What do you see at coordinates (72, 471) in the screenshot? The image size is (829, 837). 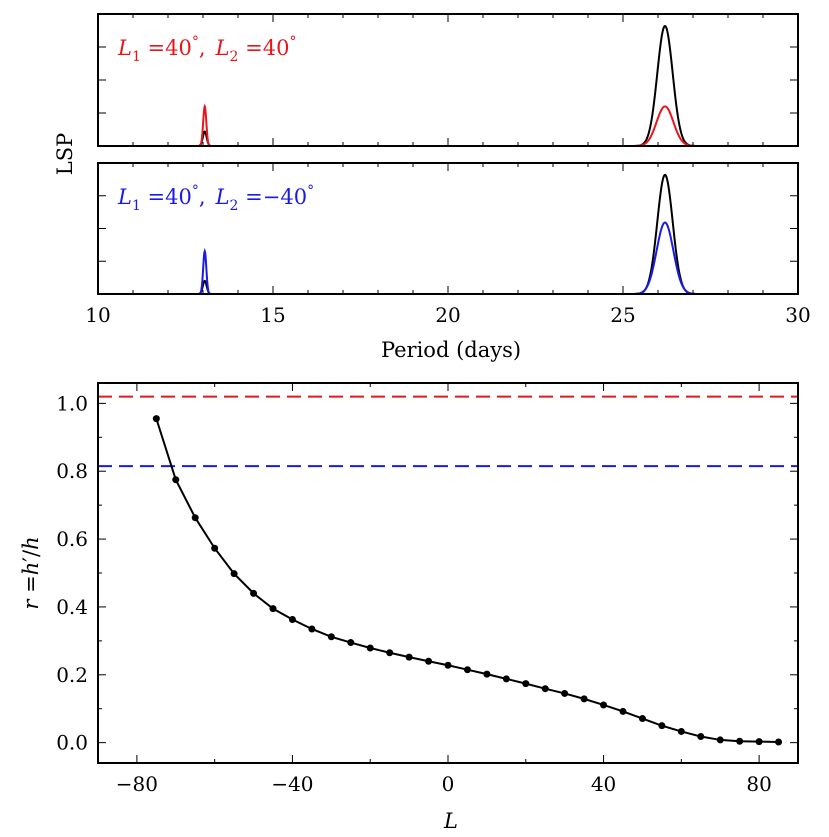 I see `r-tick-label: 0.8` at bounding box center [72, 471].